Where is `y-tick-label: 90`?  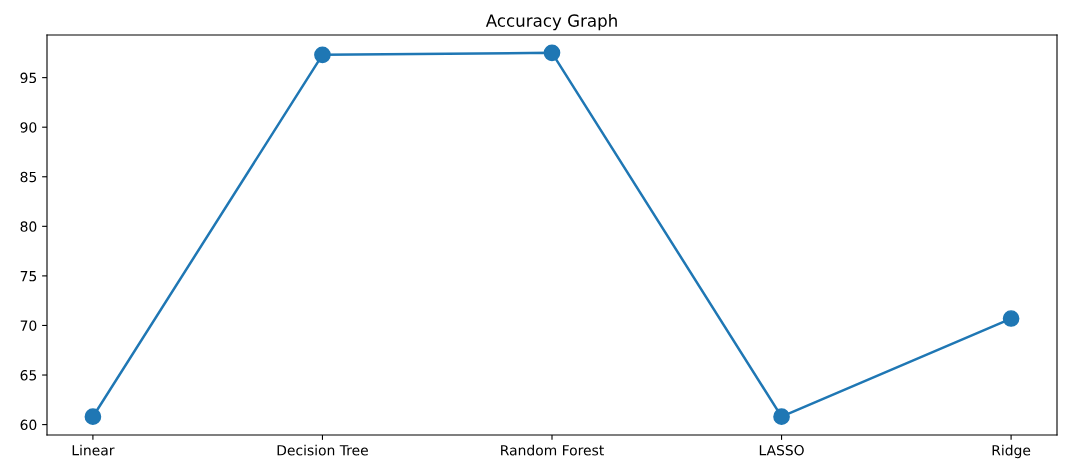 y-tick-label: 90 is located at coordinates (28, 127).